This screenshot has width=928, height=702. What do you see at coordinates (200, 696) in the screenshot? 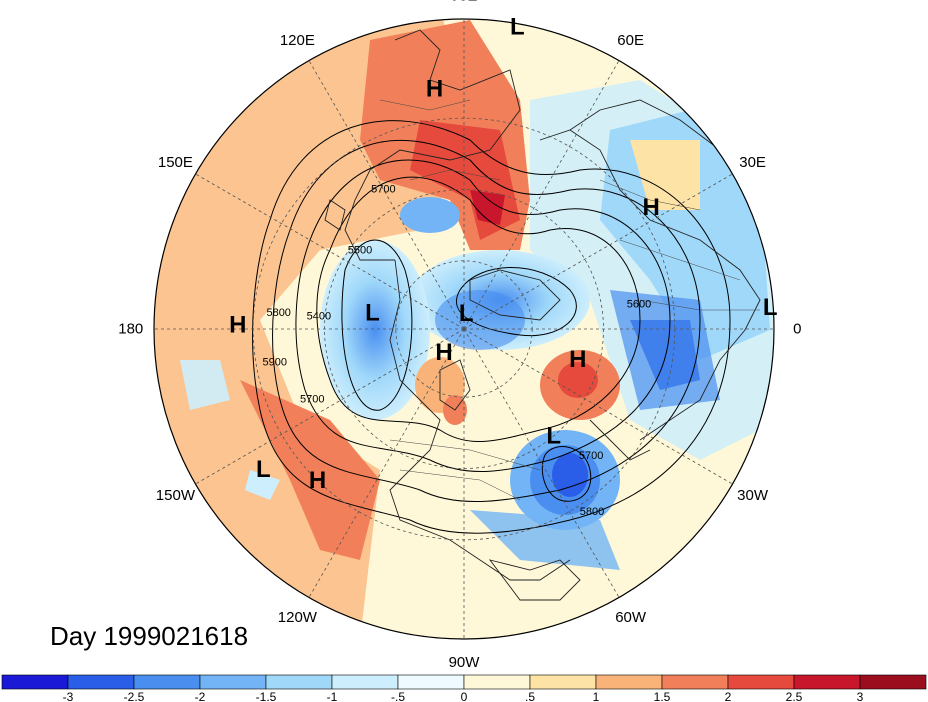
I see `colorbar-tick-label: -2` at bounding box center [200, 696].